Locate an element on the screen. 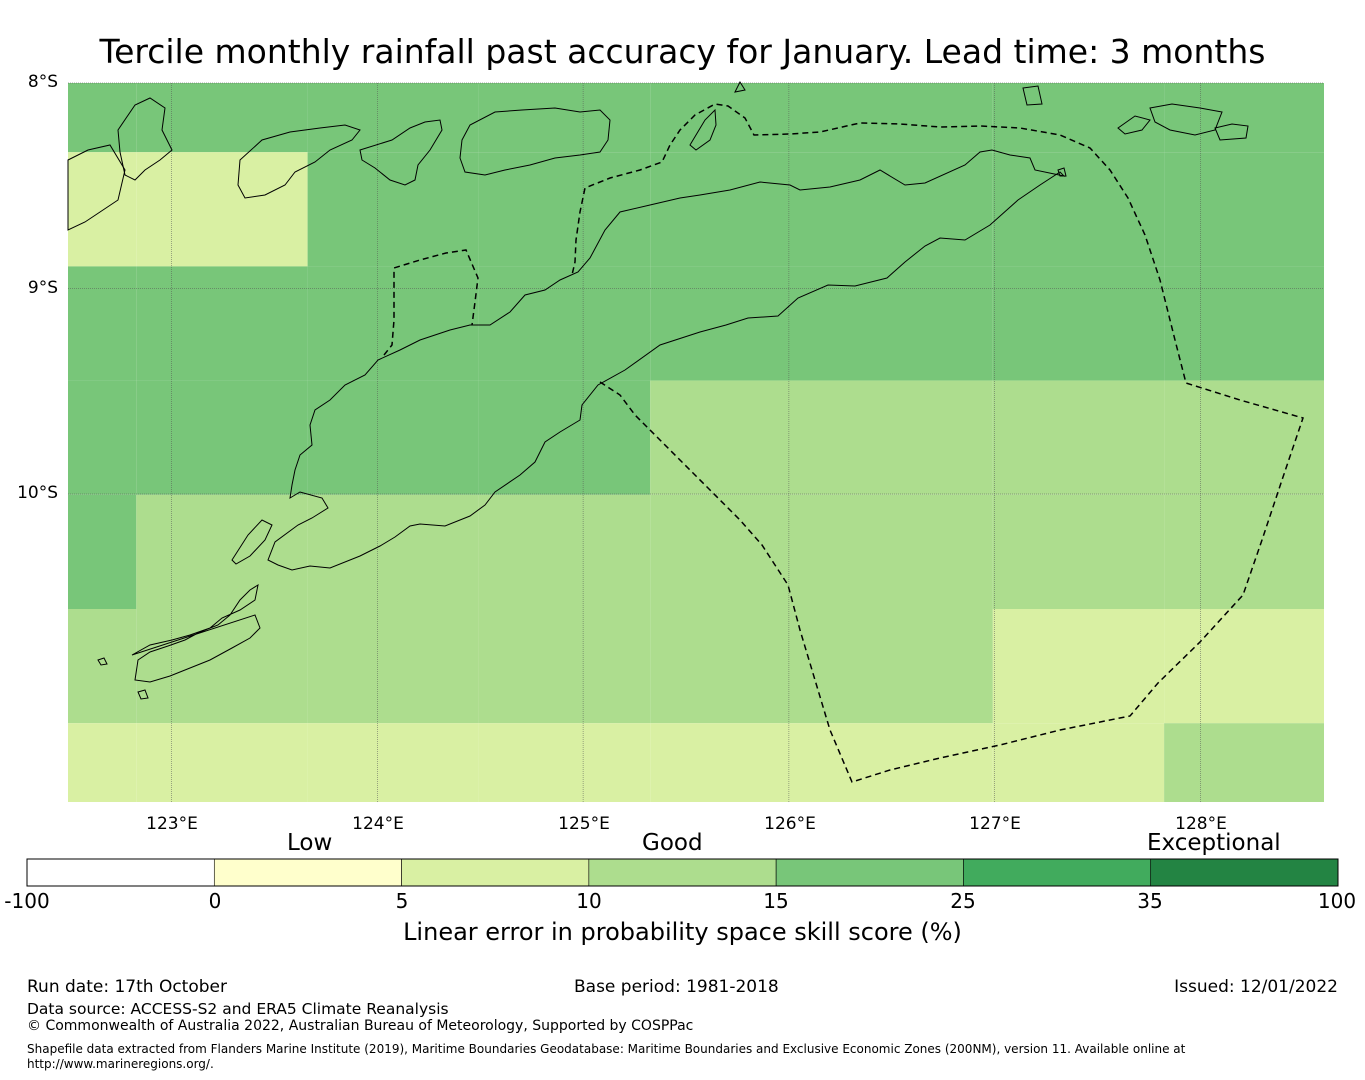 Image resolution: width=1365 pixels, height=1080 pixels. leti-coastline is located at coordinates (1134, 125).